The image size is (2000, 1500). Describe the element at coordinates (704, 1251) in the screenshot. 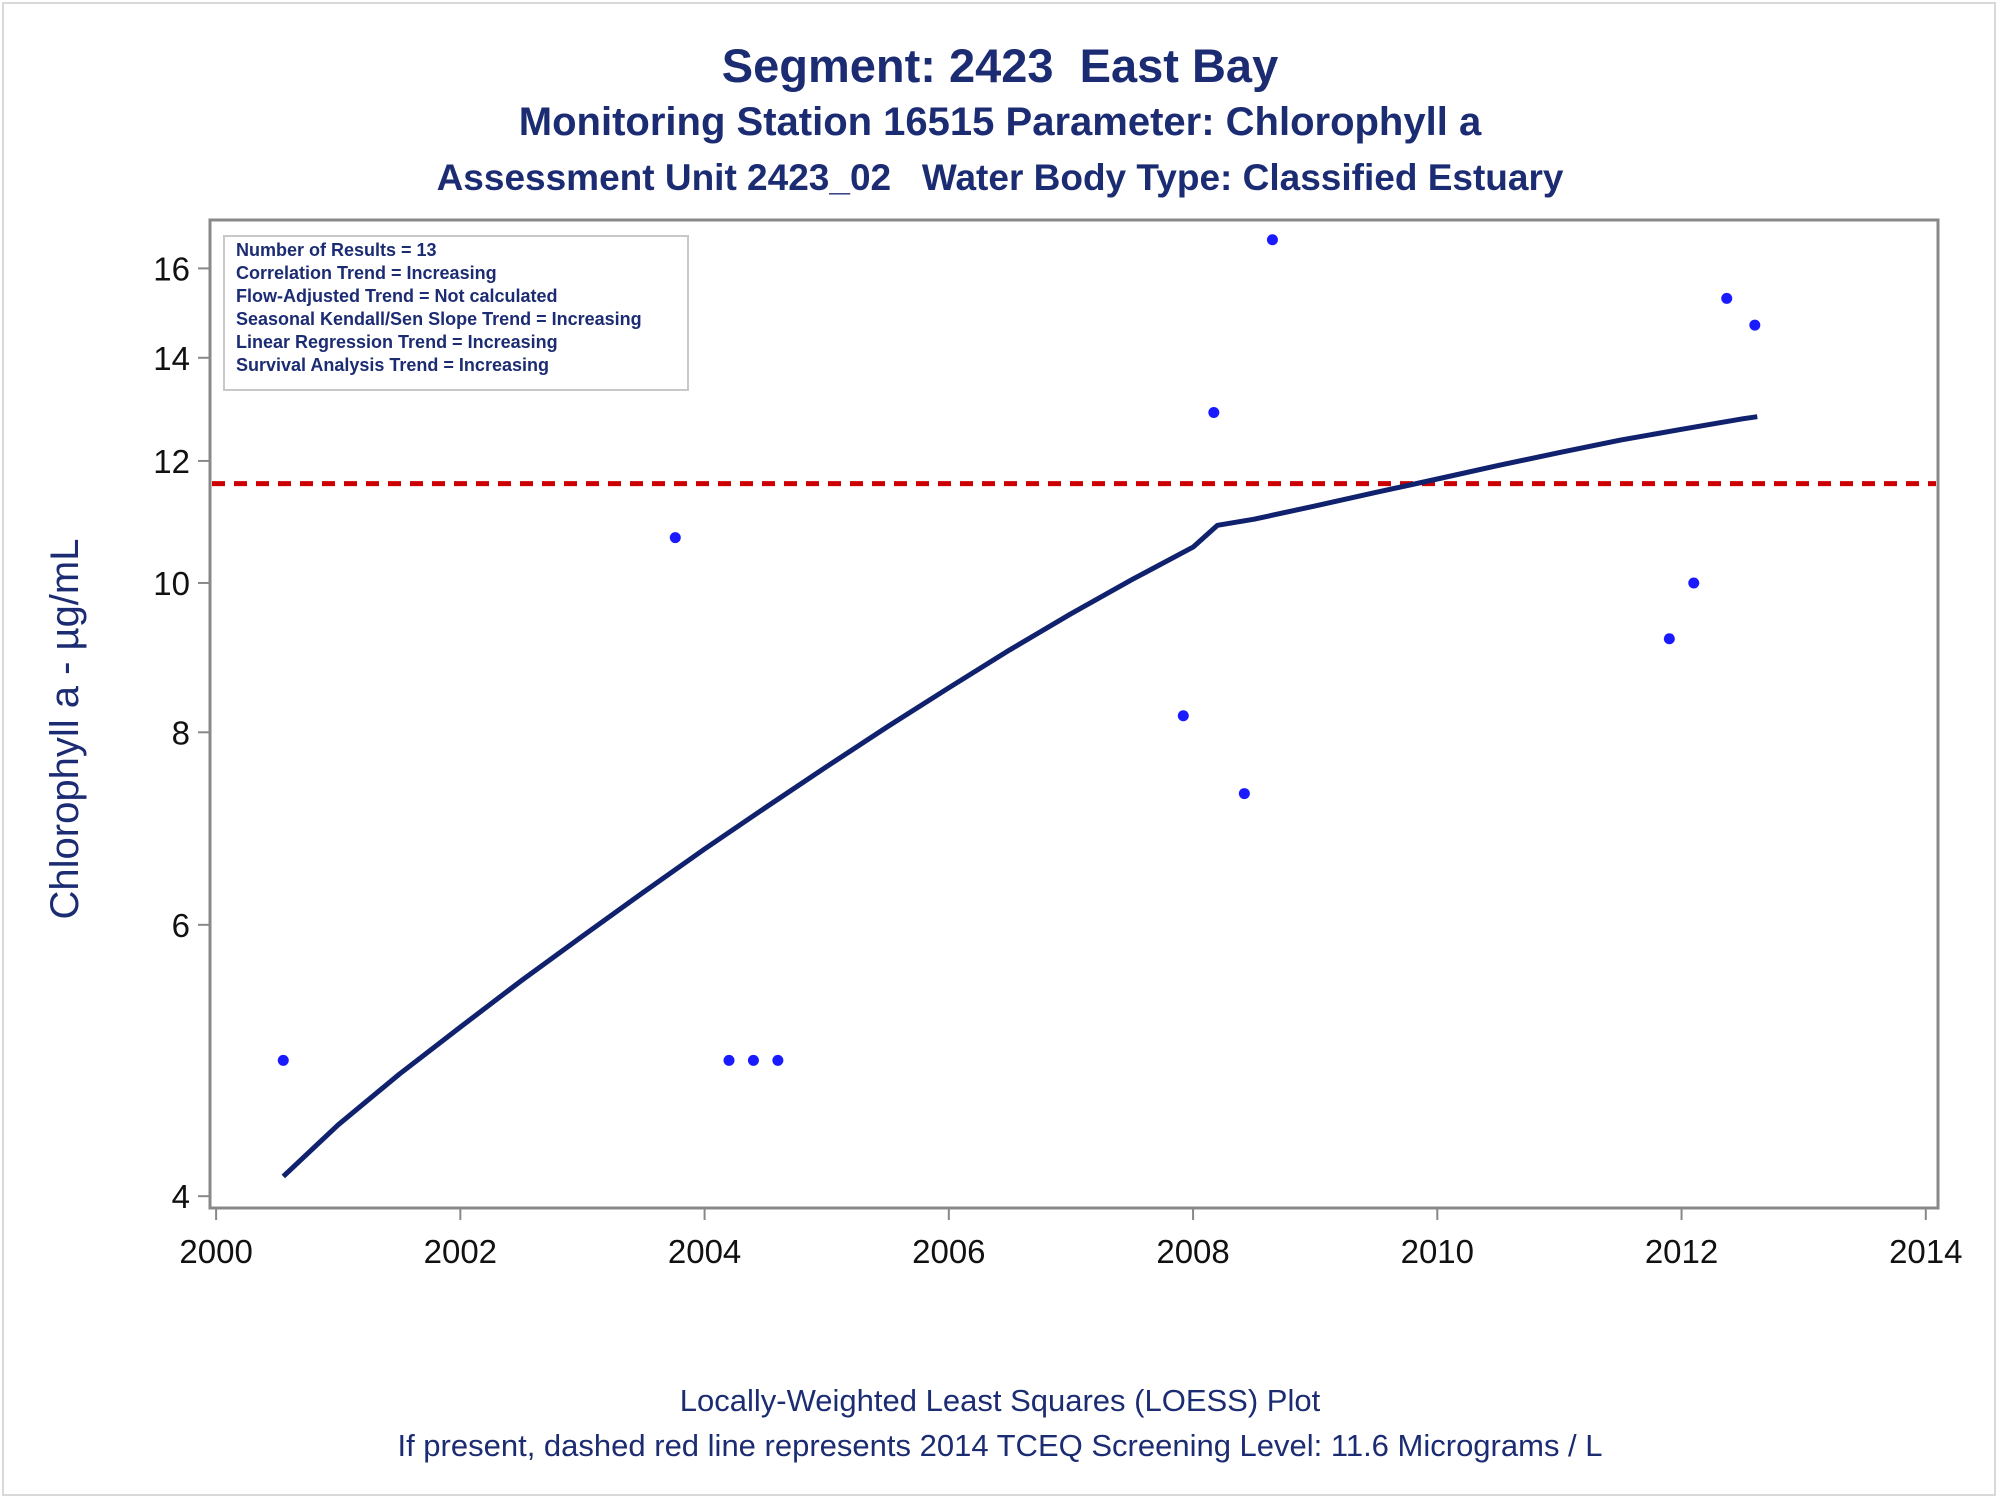

I see `x-tick-label: 2004` at that location.